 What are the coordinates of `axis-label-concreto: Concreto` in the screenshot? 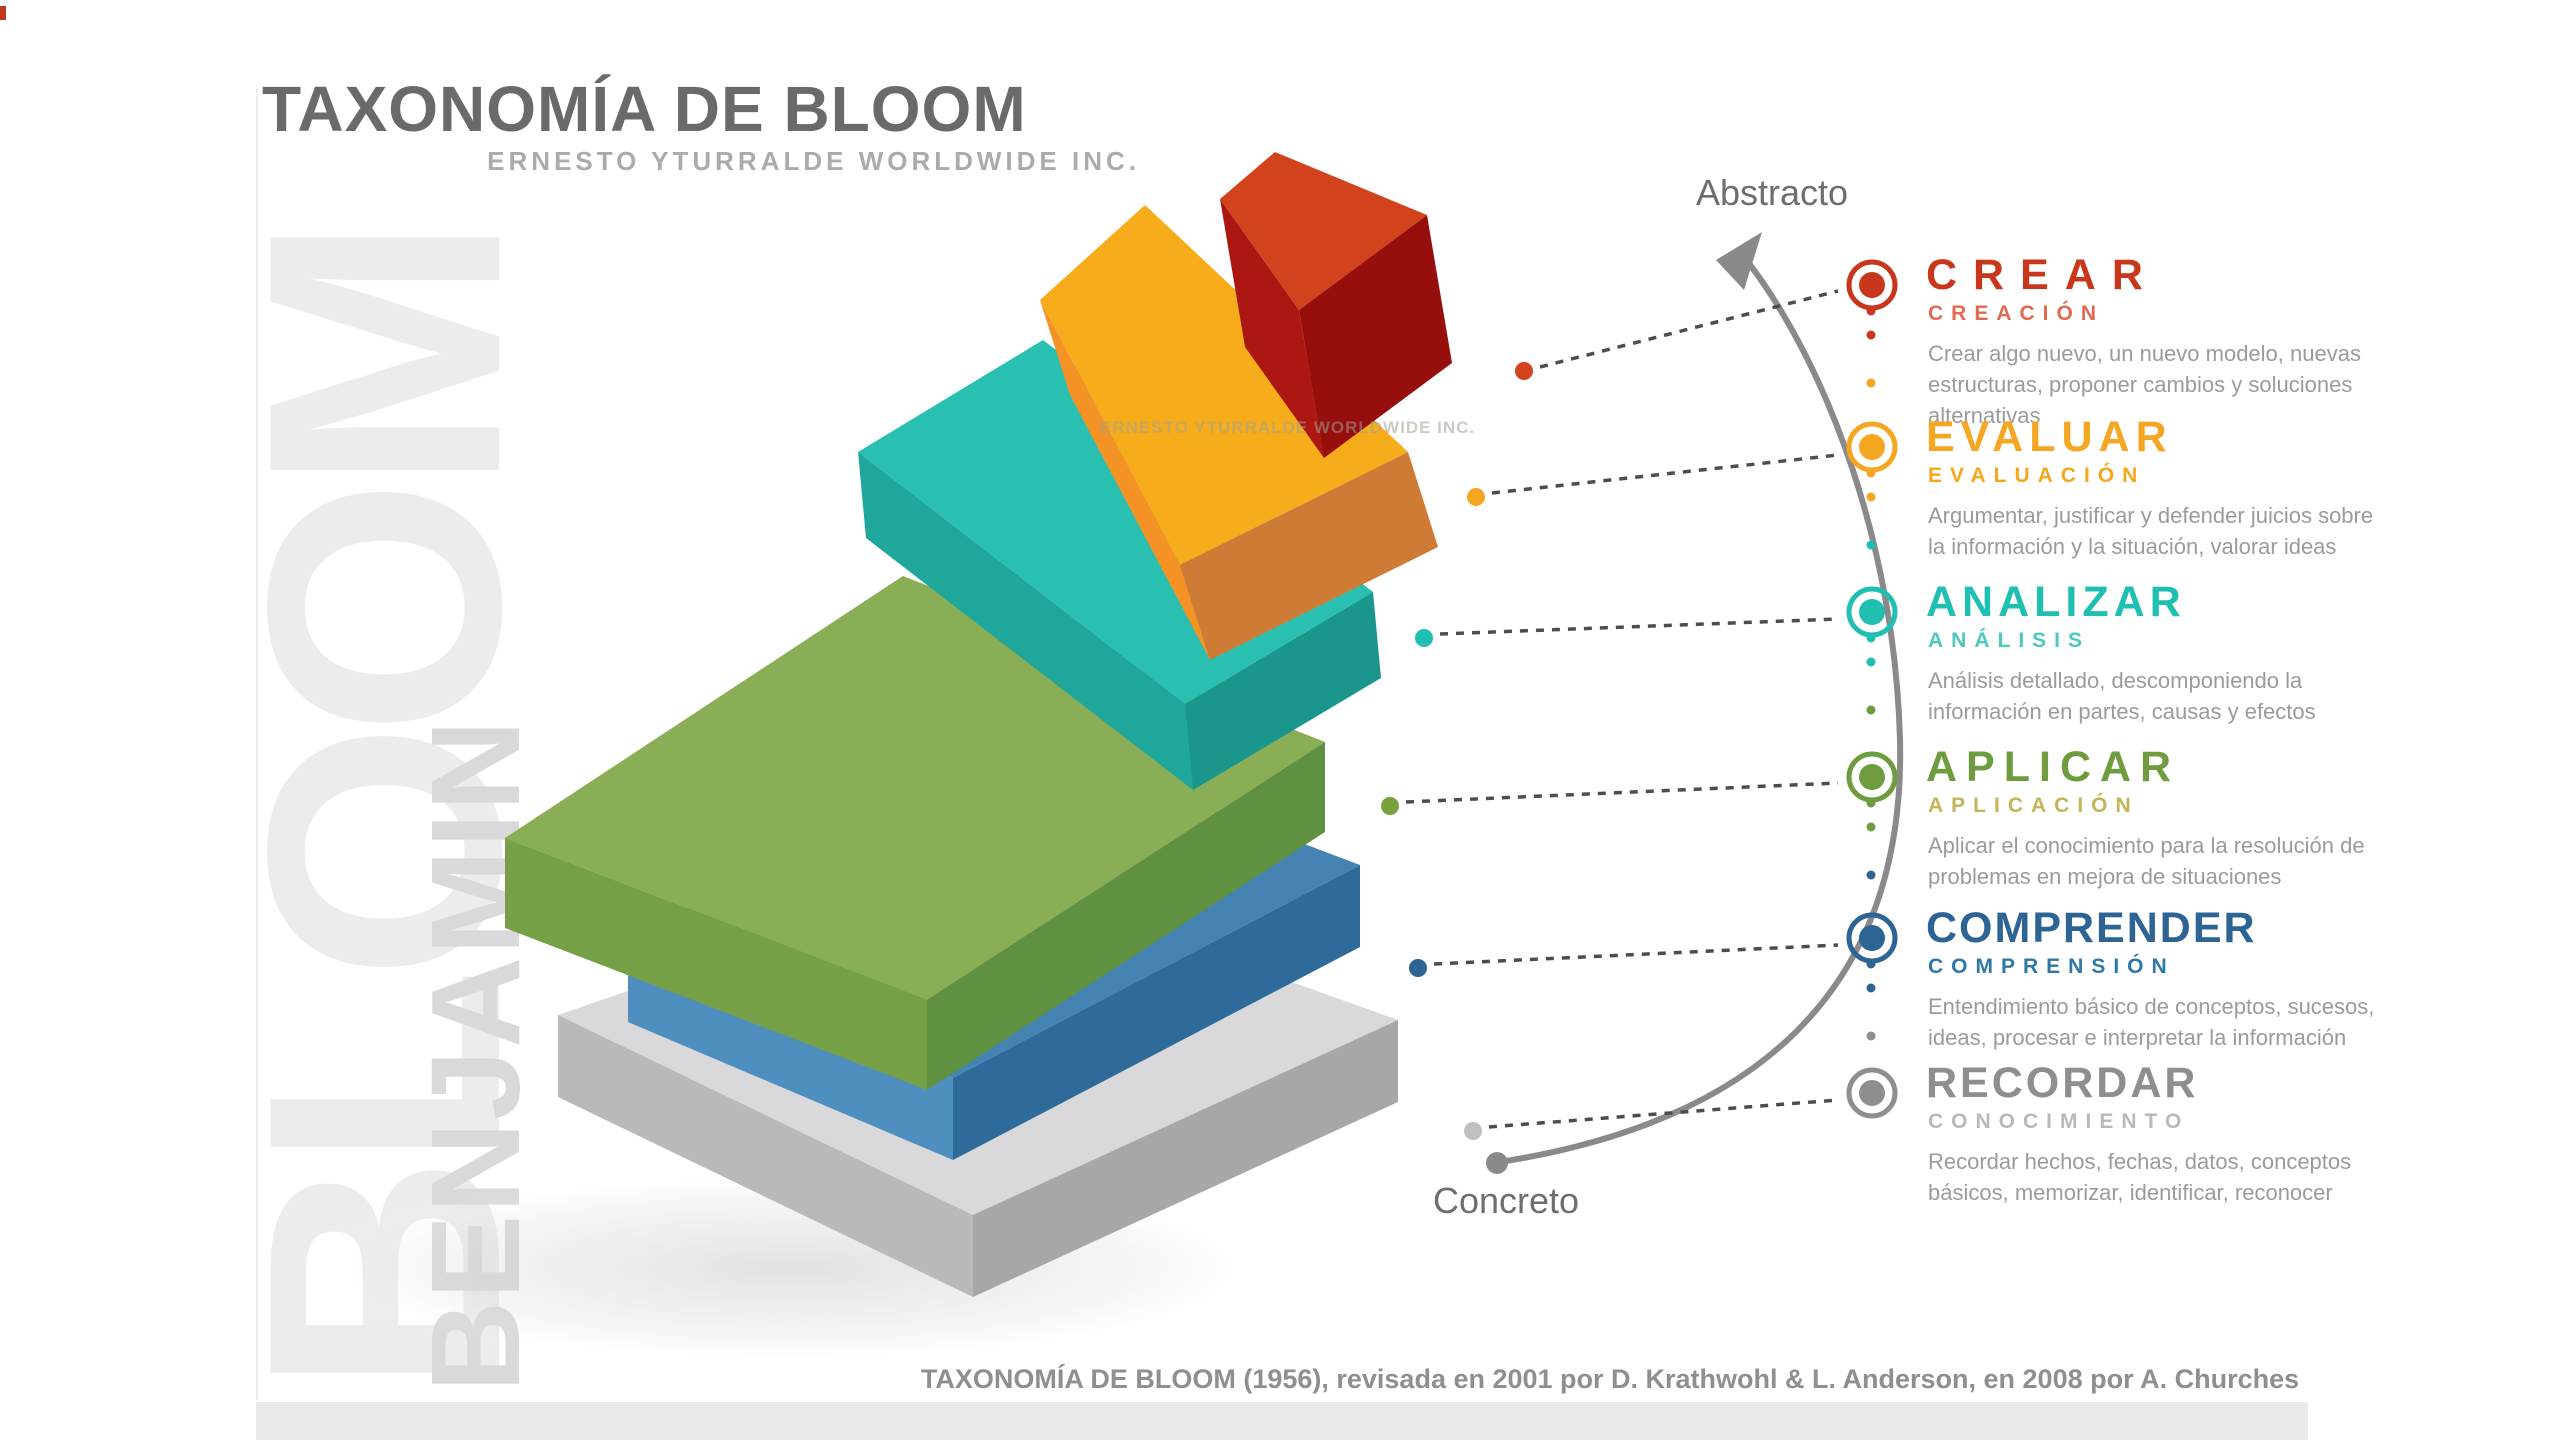 It's located at (1506, 1200).